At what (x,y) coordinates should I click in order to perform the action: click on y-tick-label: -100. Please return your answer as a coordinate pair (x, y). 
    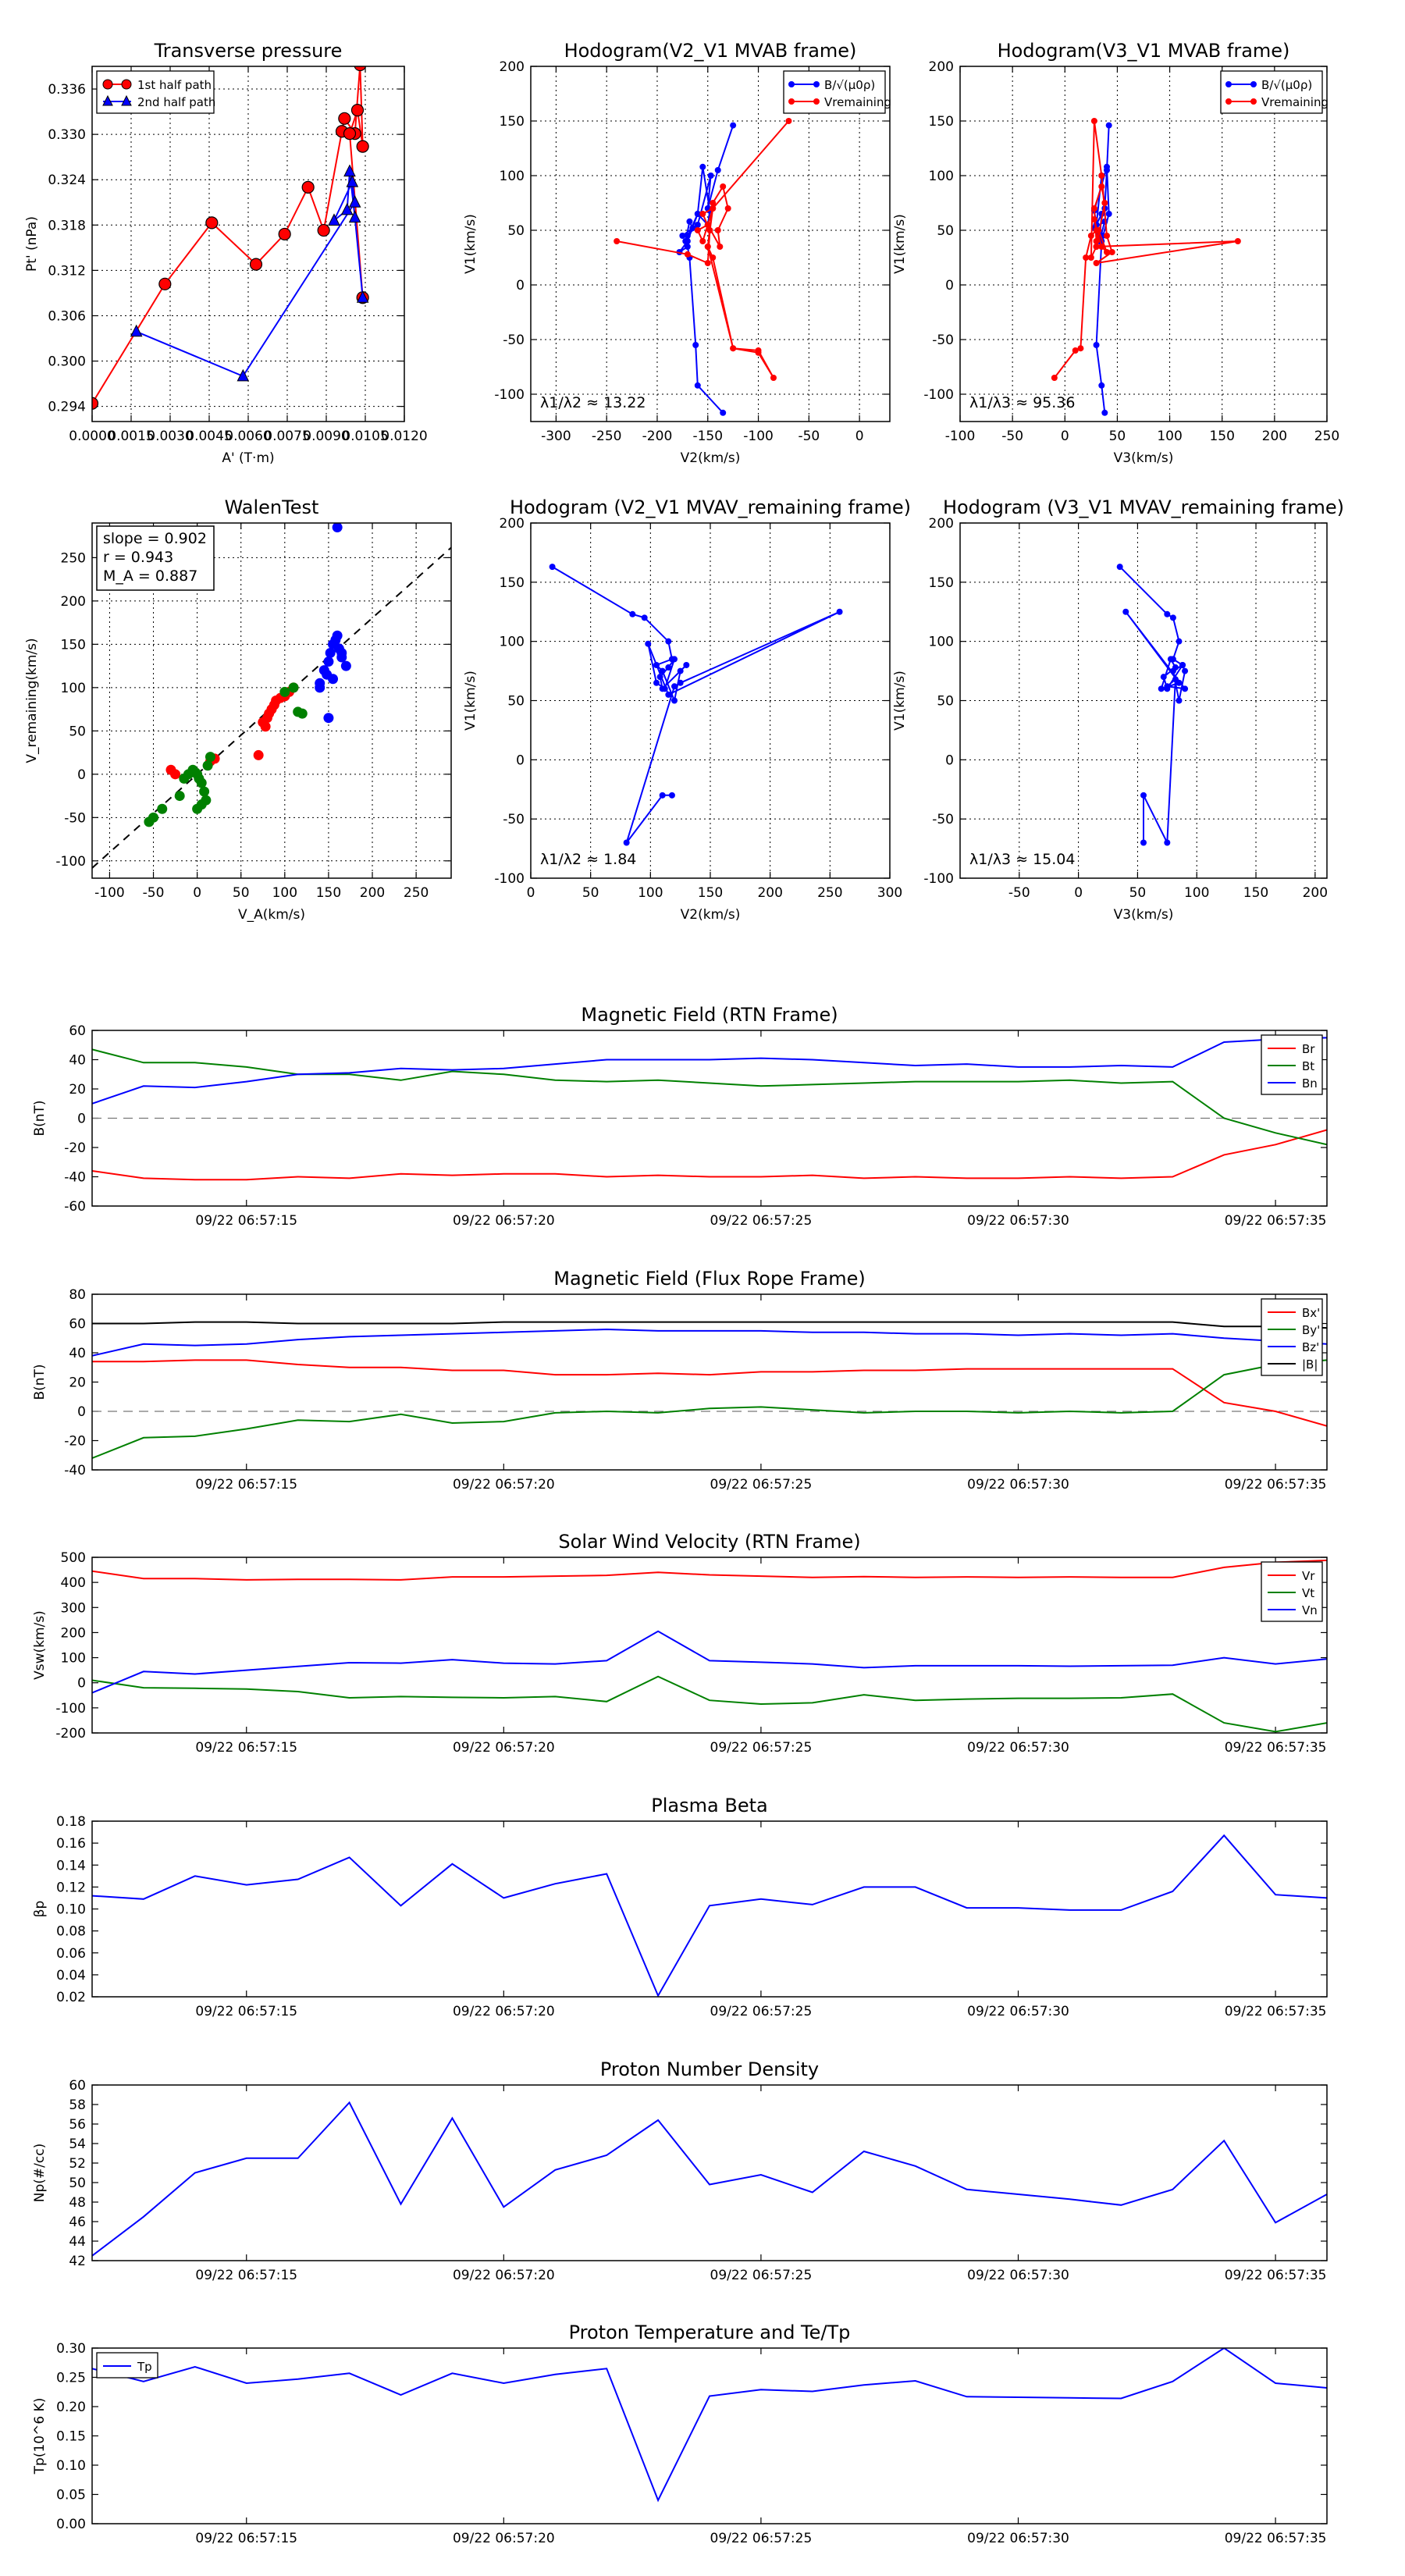
    Looking at the image, I should click on (939, 879).